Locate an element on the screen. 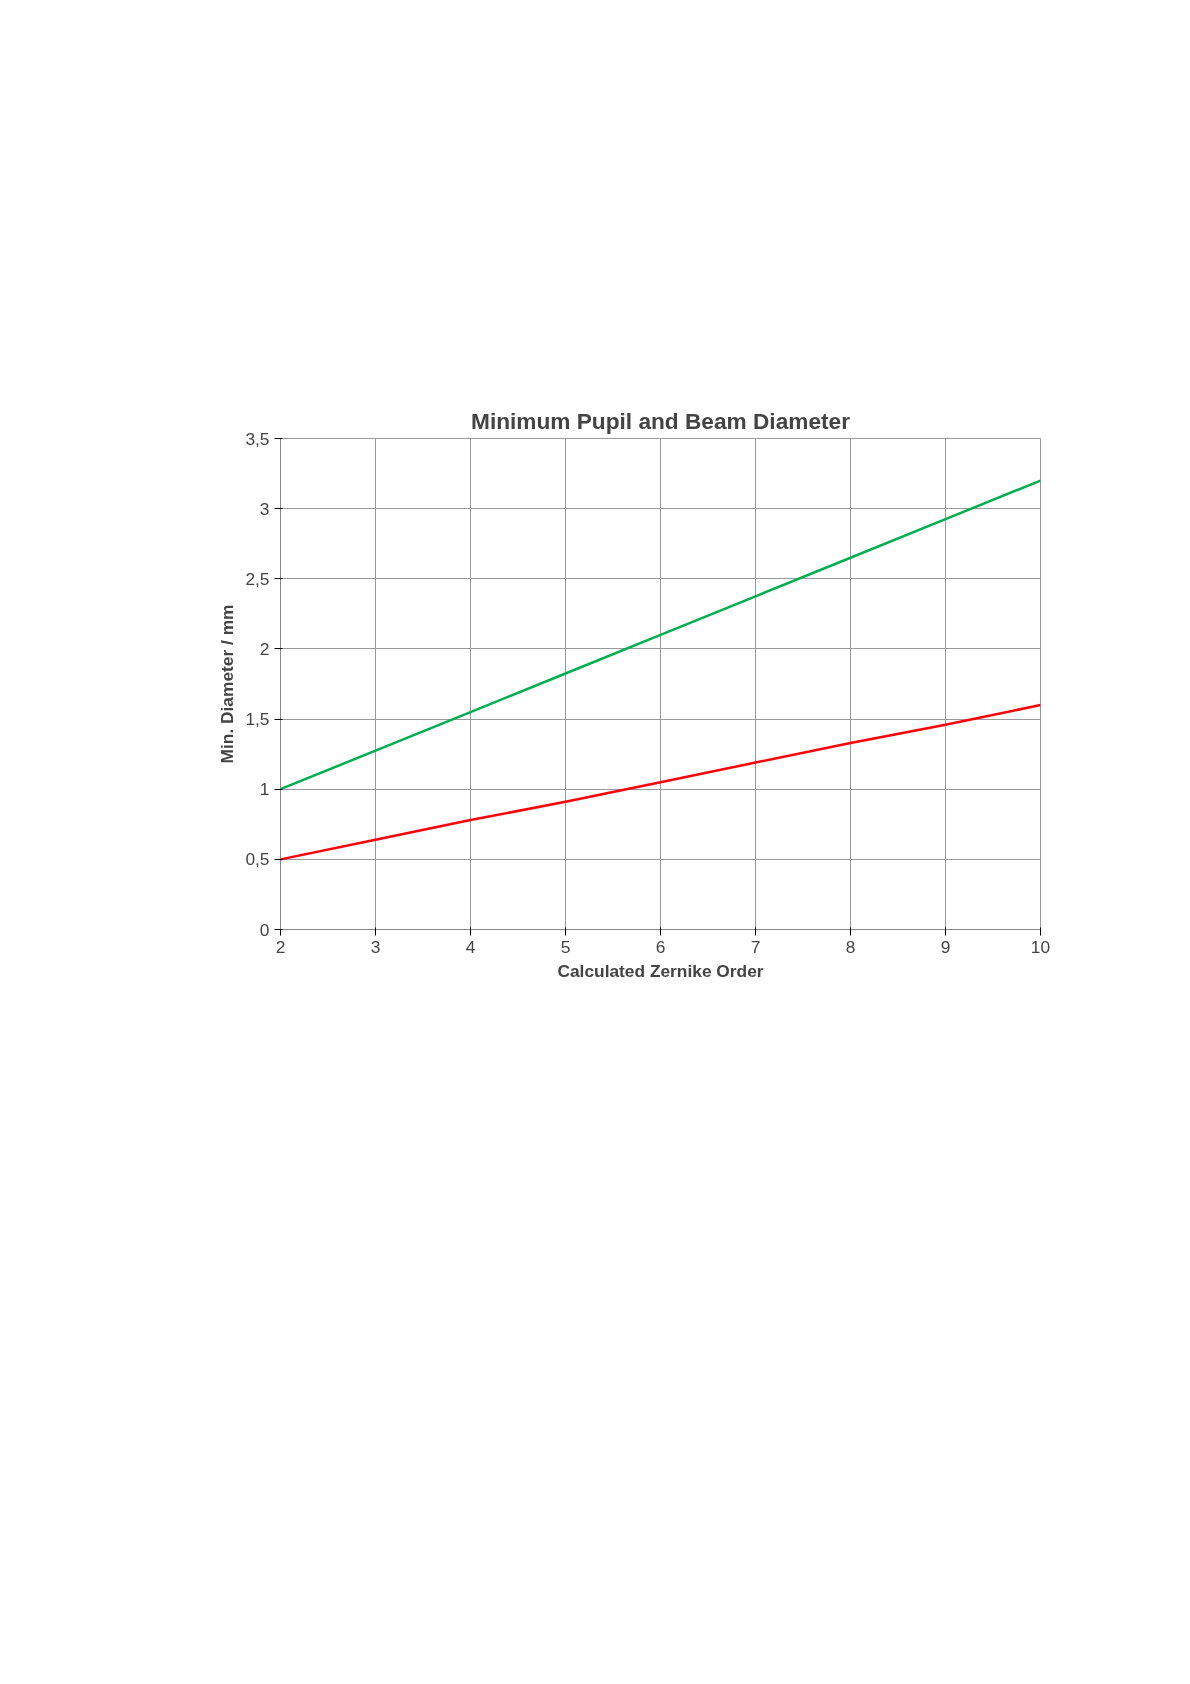 The height and width of the screenshot is (1684, 1190). y-tick-label: 3,5 is located at coordinates (257, 438).